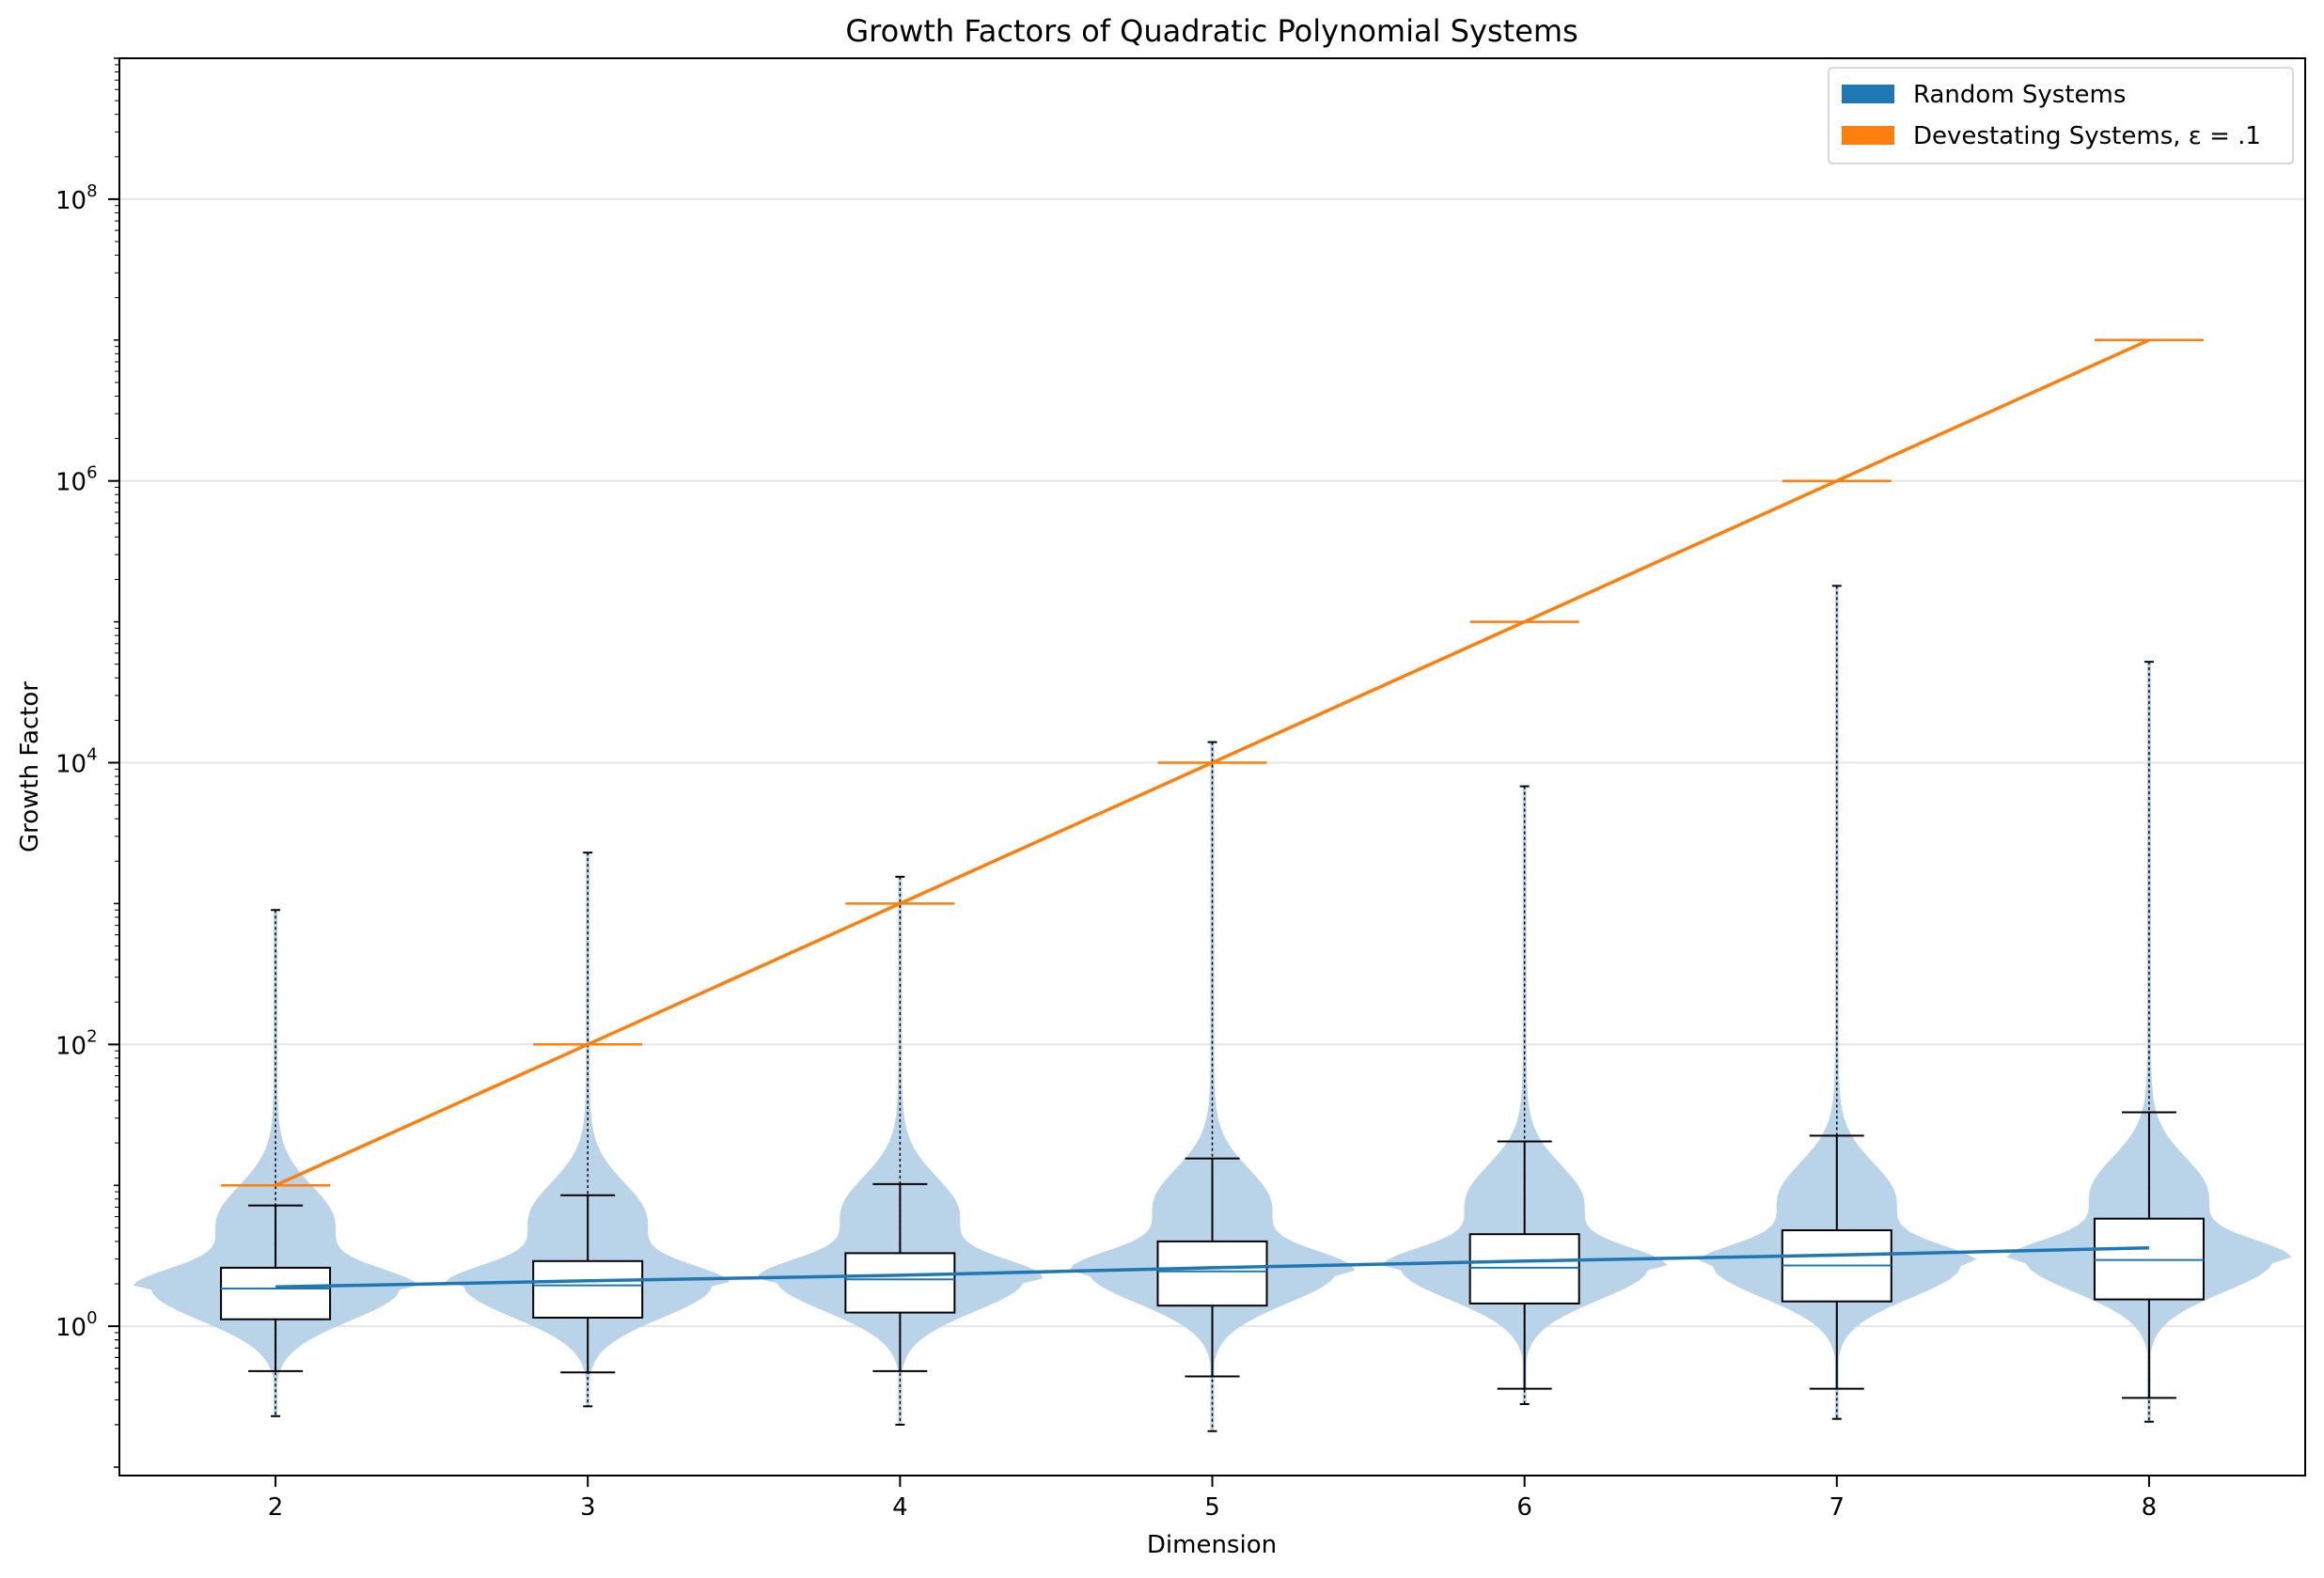 The width and height of the screenshot is (2324, 1578). Describe the element at coordinates (1212, 1508) in the screenshot. I see `x-tick-label: 5` at that location.